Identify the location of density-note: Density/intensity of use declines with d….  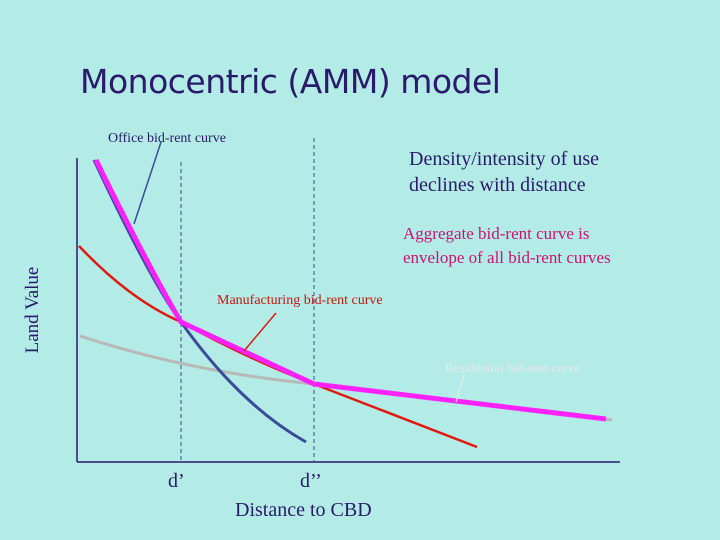
(504, 172).